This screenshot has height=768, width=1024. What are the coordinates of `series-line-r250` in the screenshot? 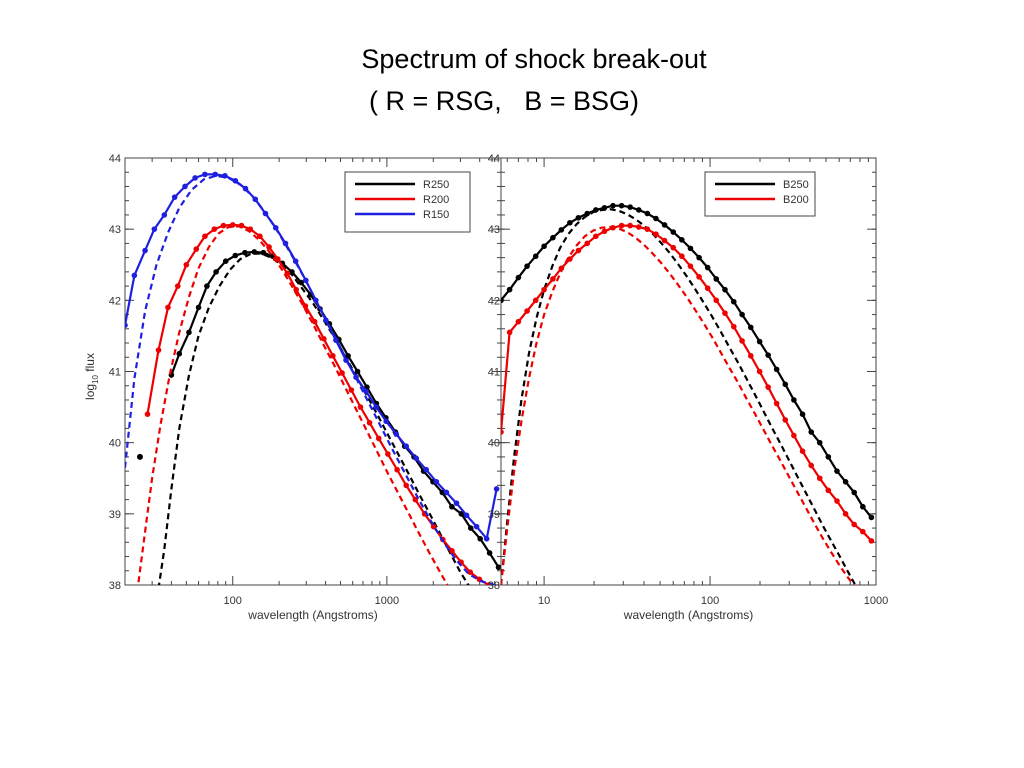 It's located at (335, 409).